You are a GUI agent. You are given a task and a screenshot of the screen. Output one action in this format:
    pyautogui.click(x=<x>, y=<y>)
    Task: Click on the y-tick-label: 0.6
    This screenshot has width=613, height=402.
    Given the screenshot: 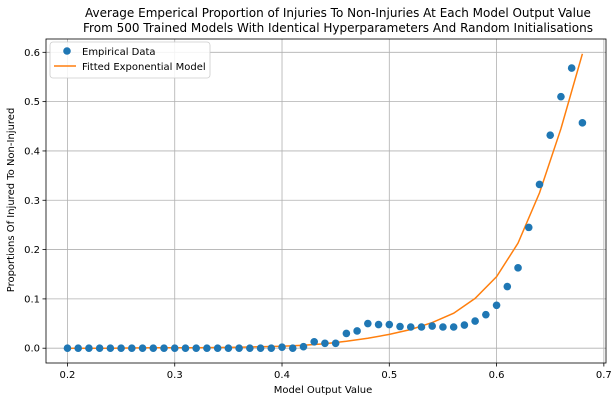 What is the action you would take?
    pyautogui.click(x=32, y=53)
    